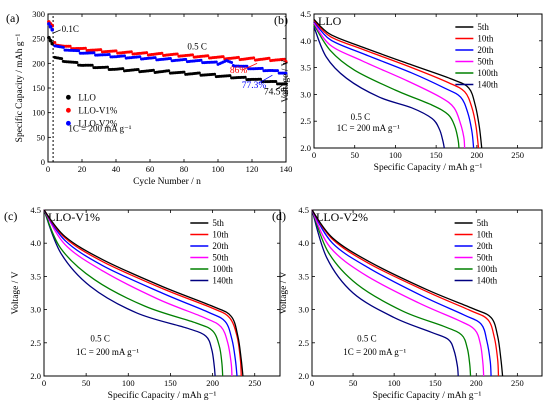  I want to click on retention-v2: 77.3%, so click(254, 86).